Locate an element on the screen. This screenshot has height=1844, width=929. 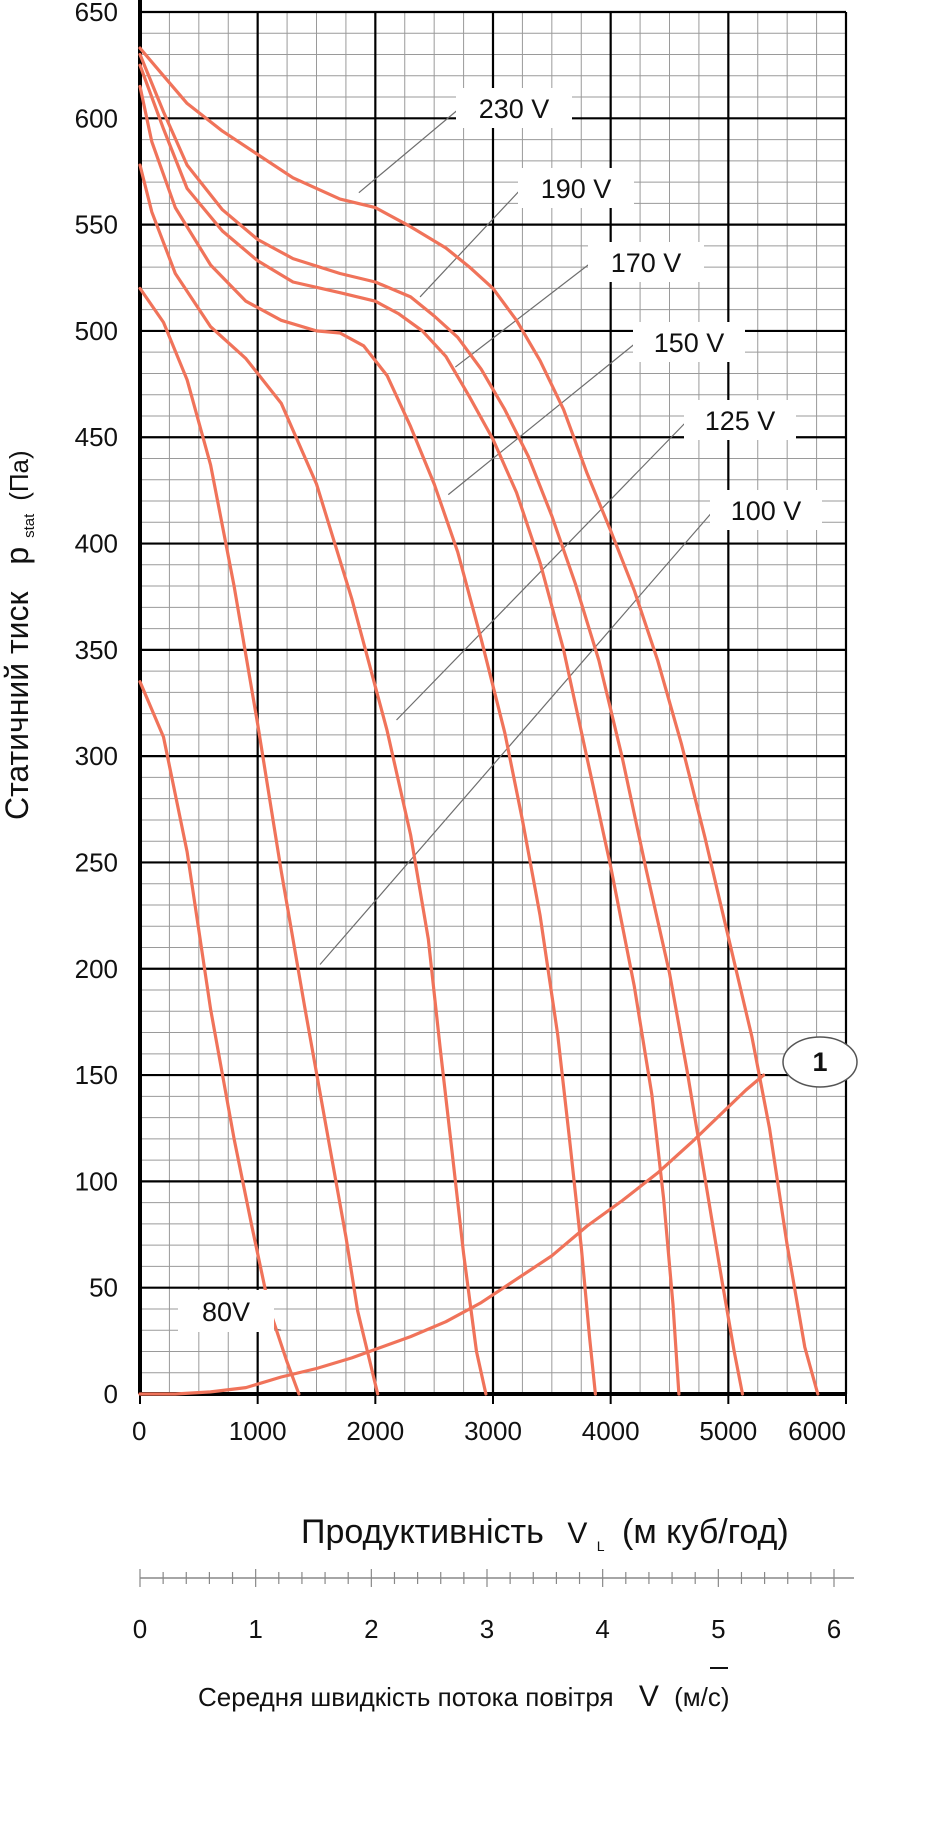
velocity-axis-symbol: V is located at coordinates (649, 1696).